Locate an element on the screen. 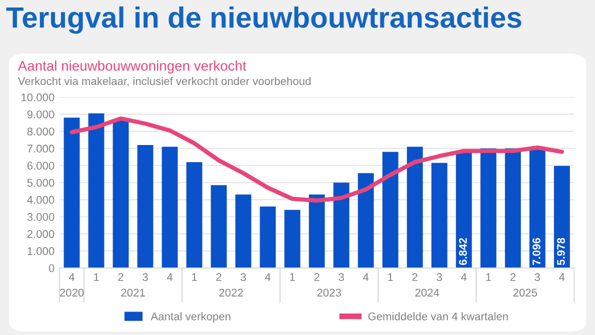  y-tick-label: 8.000 is located at coordinates (40, 132).